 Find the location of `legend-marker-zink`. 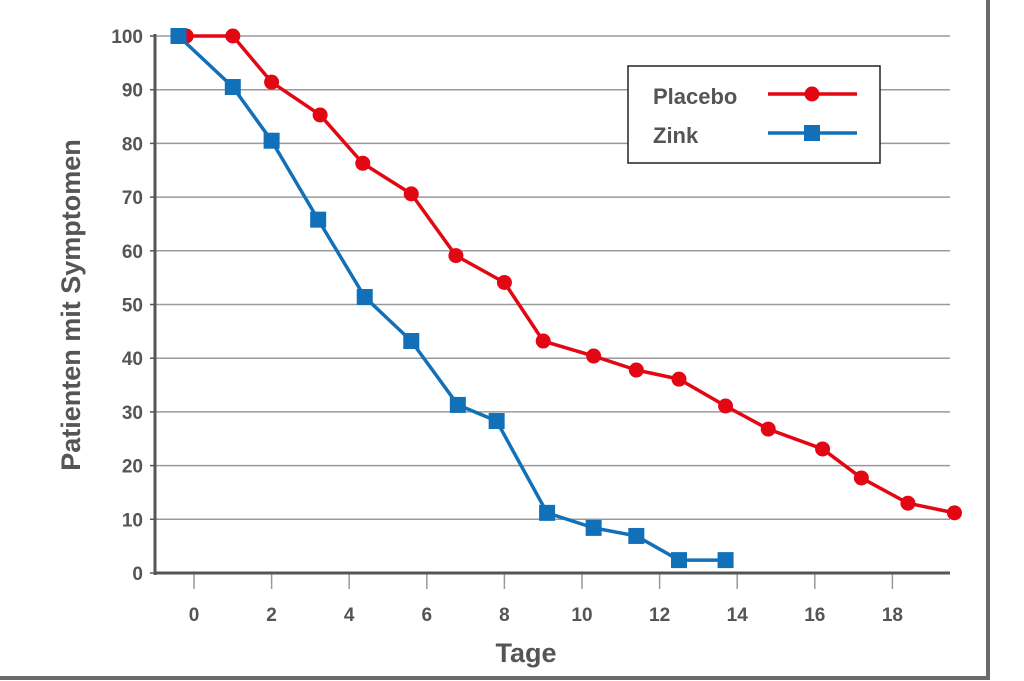

legend-marker-zink is located at coordinates (812, 133).